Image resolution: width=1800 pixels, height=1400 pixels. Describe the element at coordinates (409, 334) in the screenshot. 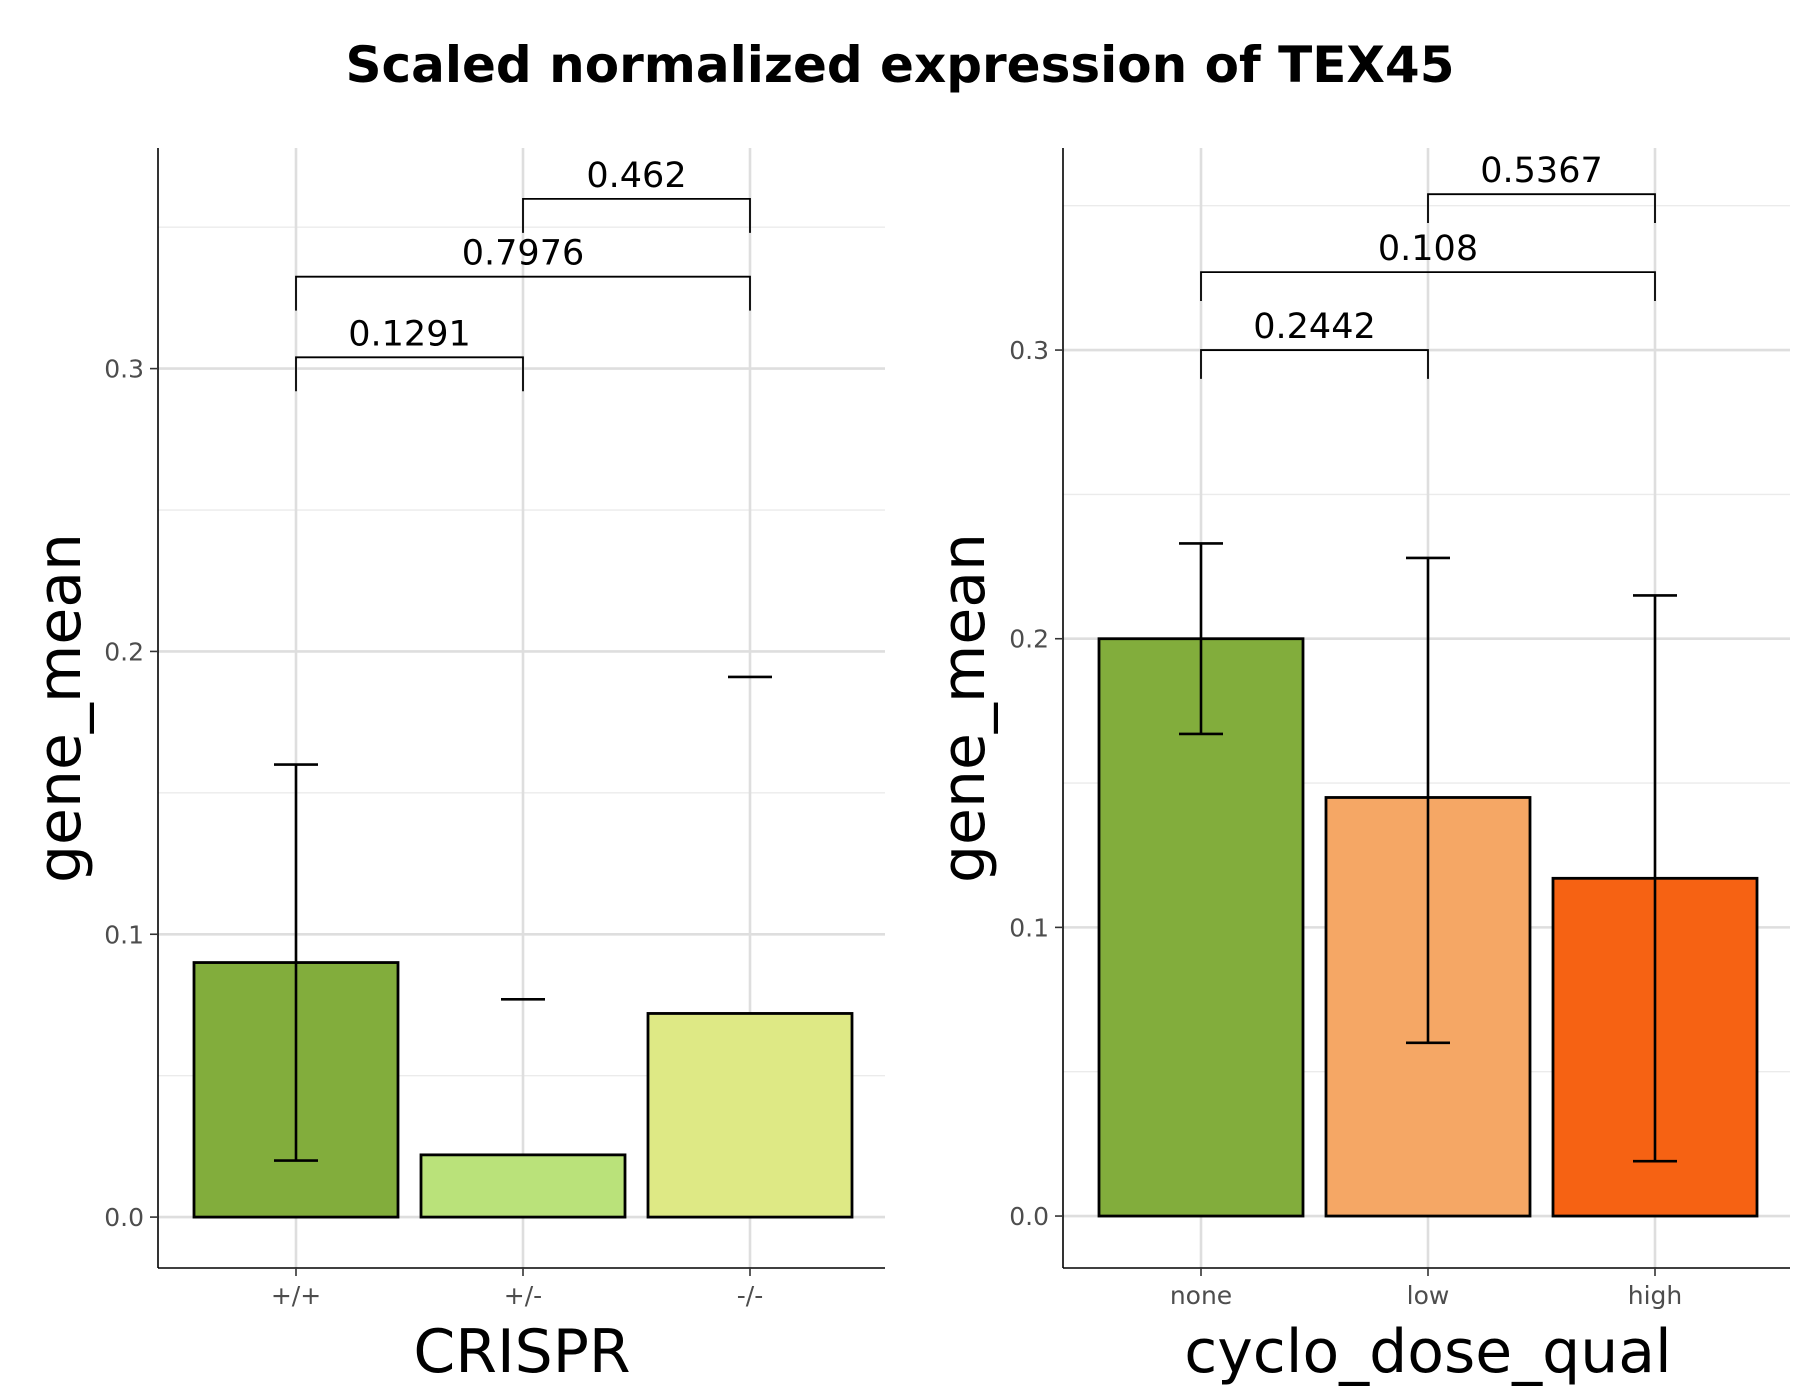

I see `p-value-label: 0.1291` at that location.